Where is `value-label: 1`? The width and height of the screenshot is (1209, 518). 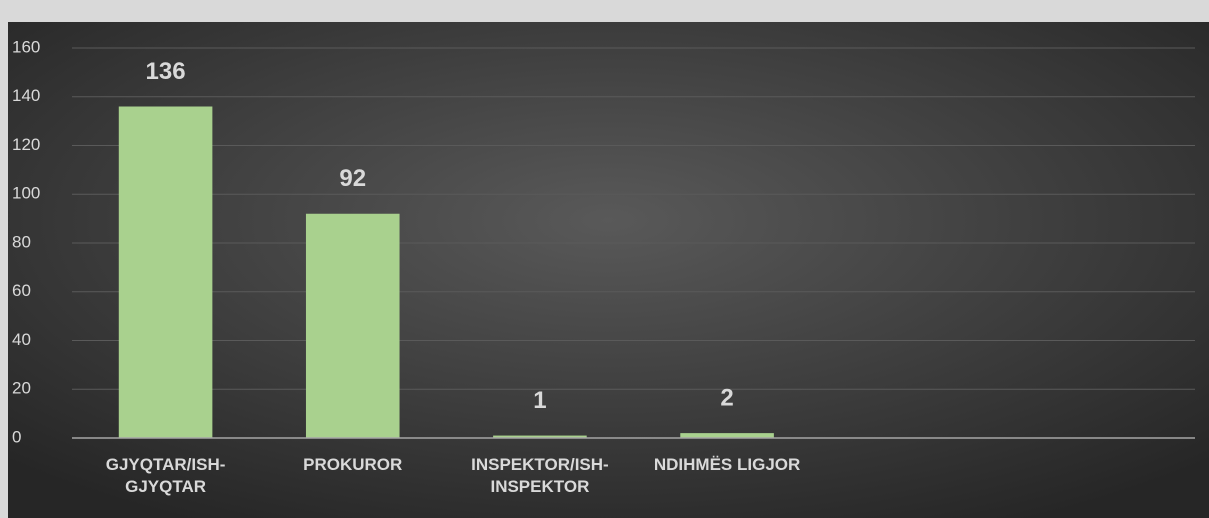
value-label: 1 is located at coordinates (539, 400).